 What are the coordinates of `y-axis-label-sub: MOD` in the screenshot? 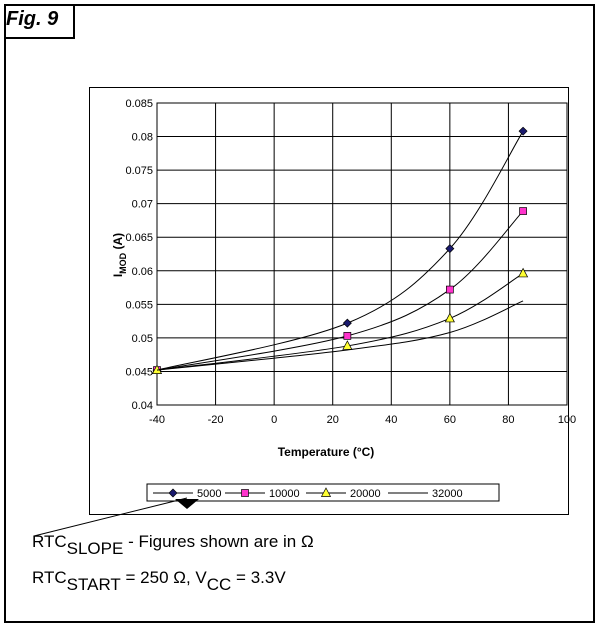 It's located at (123, 262).